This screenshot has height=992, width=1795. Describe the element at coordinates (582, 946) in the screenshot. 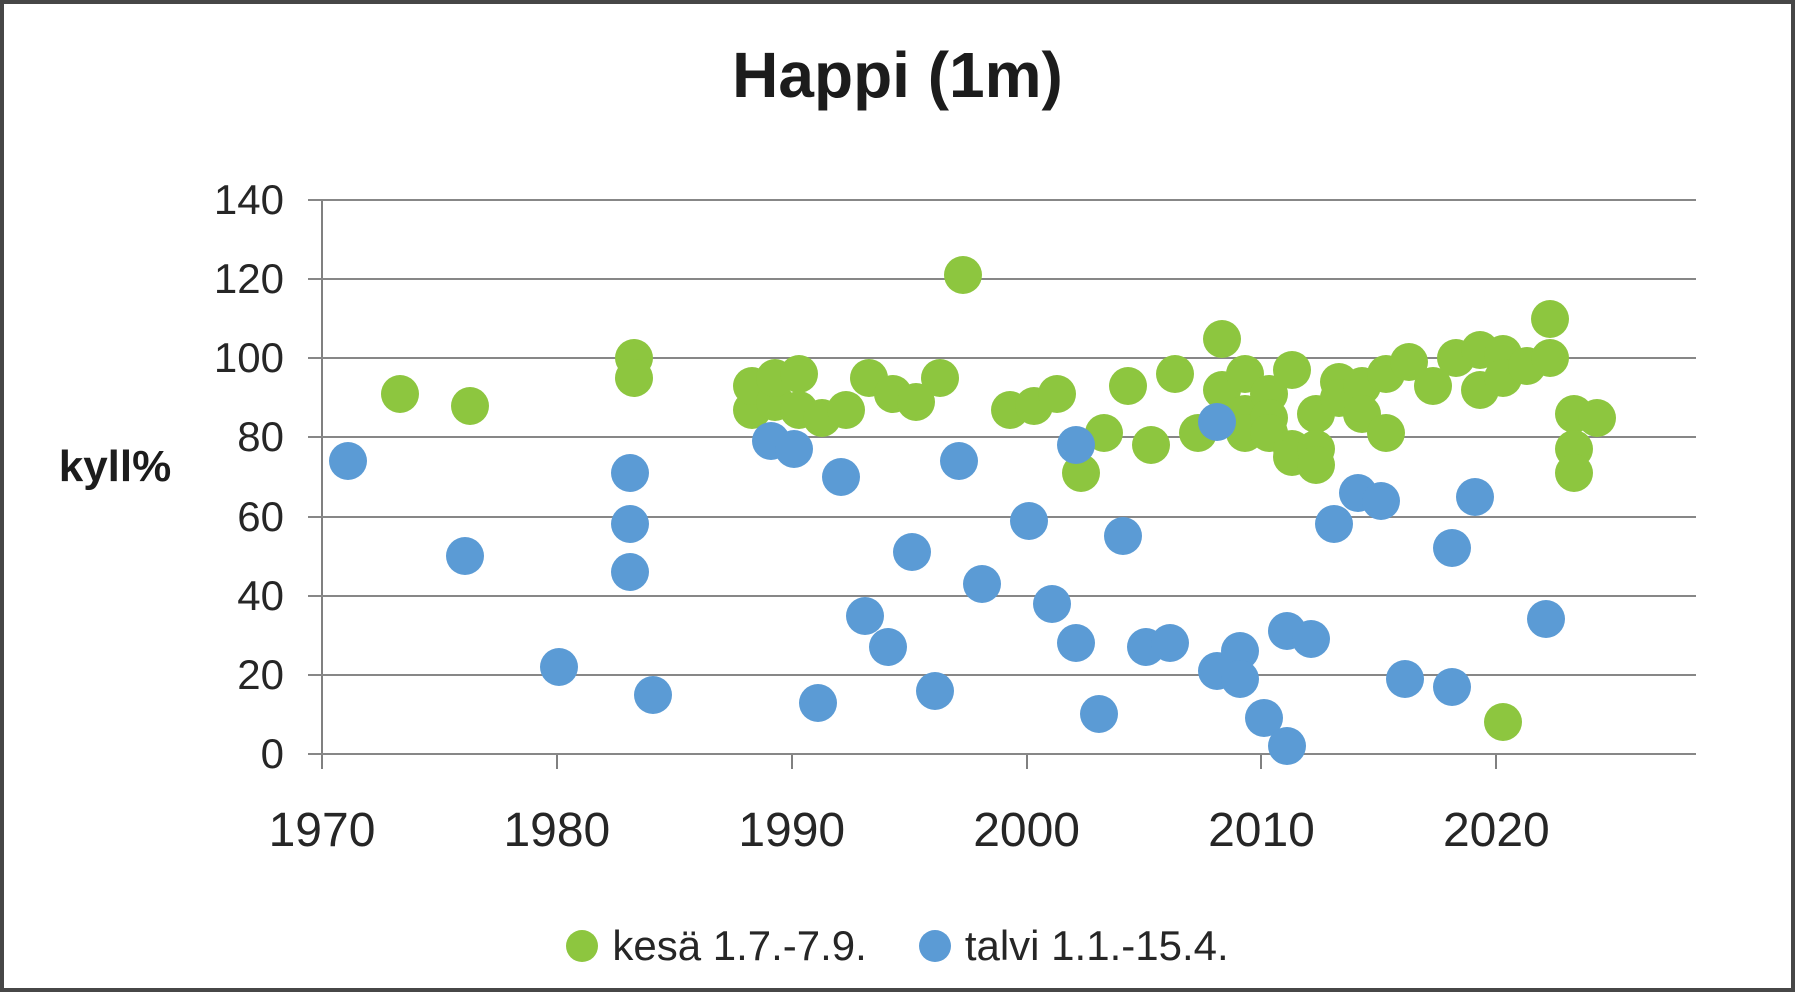

I see `legend-marker-kesa-icon` at that location.